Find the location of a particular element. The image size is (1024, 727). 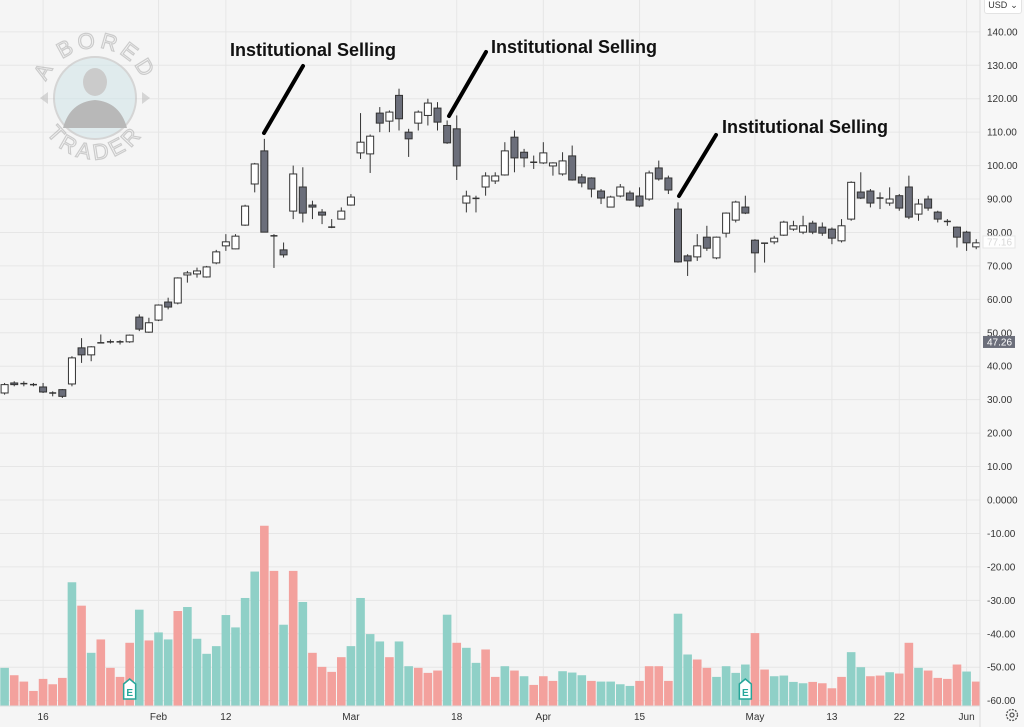

y-tick-label: -20.00 is located at coordinates (1001, 567).